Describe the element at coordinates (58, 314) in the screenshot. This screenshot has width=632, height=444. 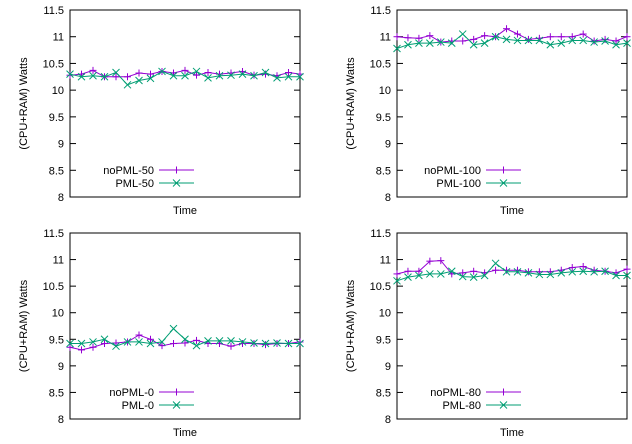
I see `y-tick-label: 10` at that location.